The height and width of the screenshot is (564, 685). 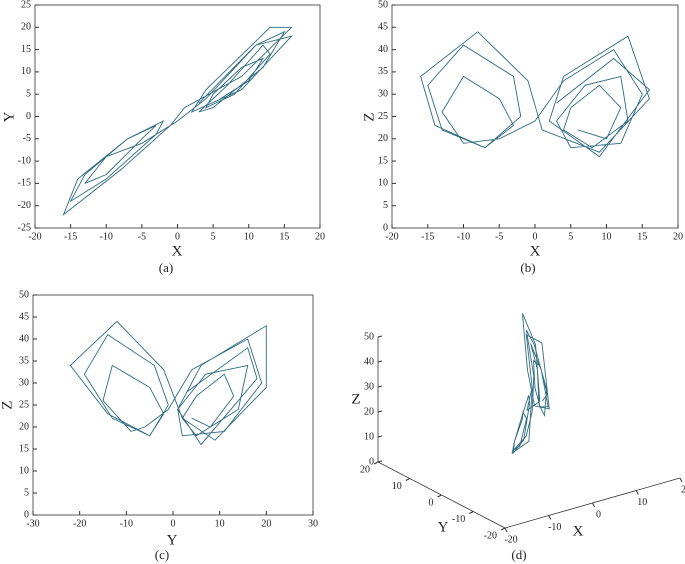 I want to click on y-tick-label: -15, so click(x=24, y=183).